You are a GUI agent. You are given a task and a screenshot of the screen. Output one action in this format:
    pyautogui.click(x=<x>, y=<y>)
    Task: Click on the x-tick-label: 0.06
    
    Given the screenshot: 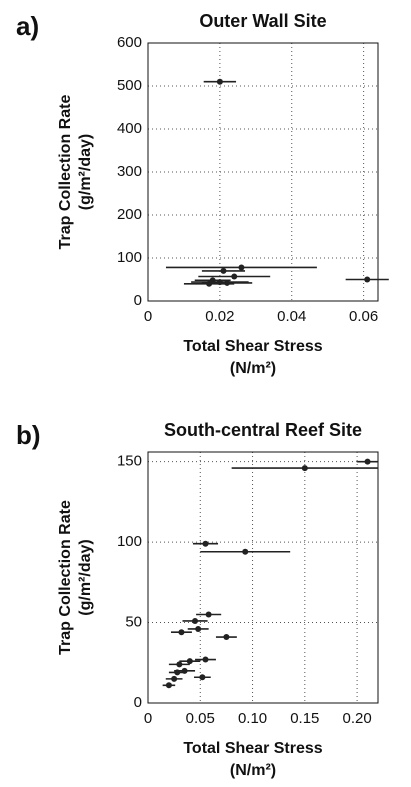 What is the action you would take?
    pyautogui.click(x=363, y=316)
    